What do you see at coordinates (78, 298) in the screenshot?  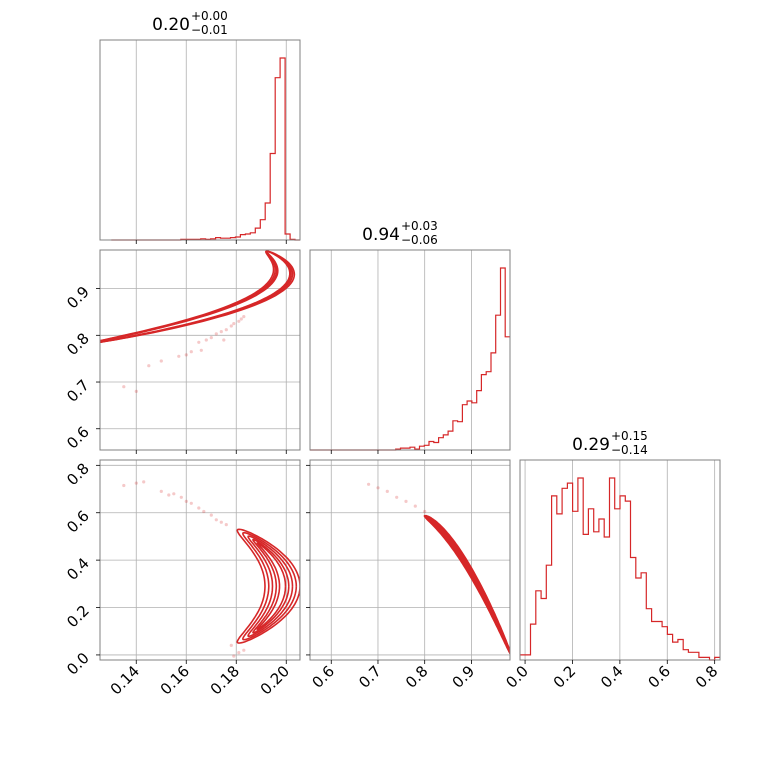 I see `y-tick-label: 0.9` at bounding box center [78, 298].